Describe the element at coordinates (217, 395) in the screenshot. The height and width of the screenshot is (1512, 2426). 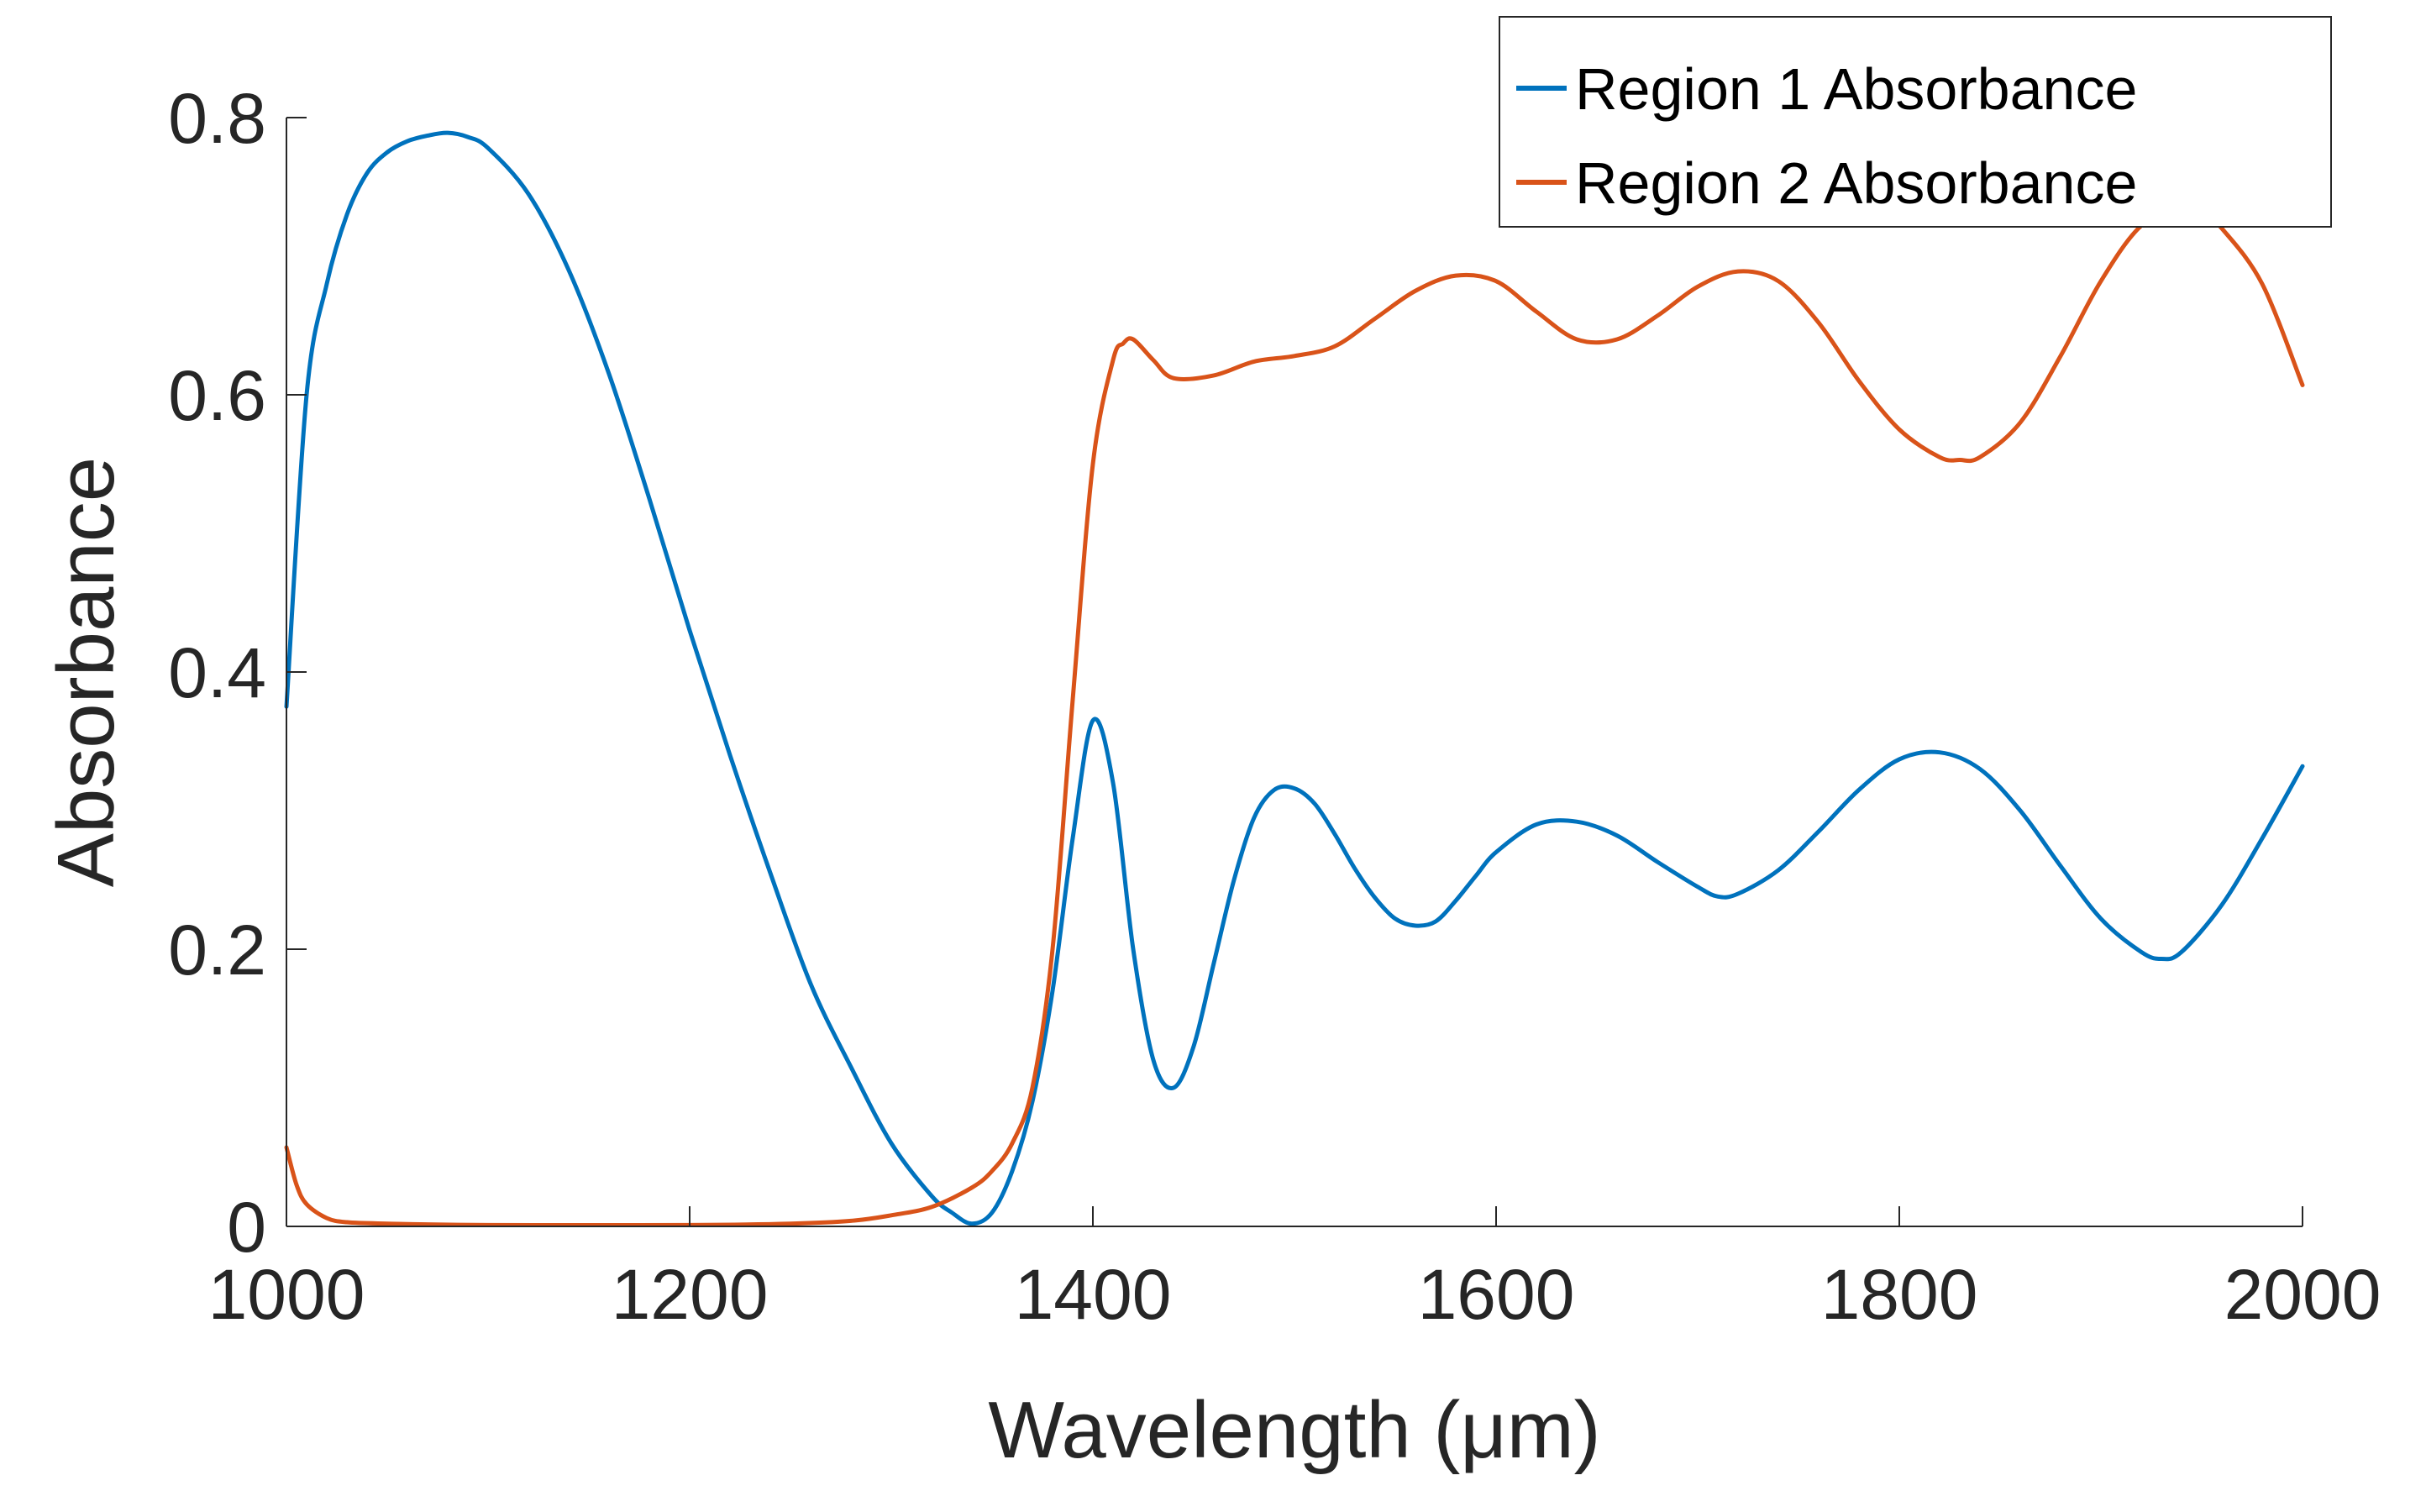
I see `y-tick-label: 0.6` at that location.